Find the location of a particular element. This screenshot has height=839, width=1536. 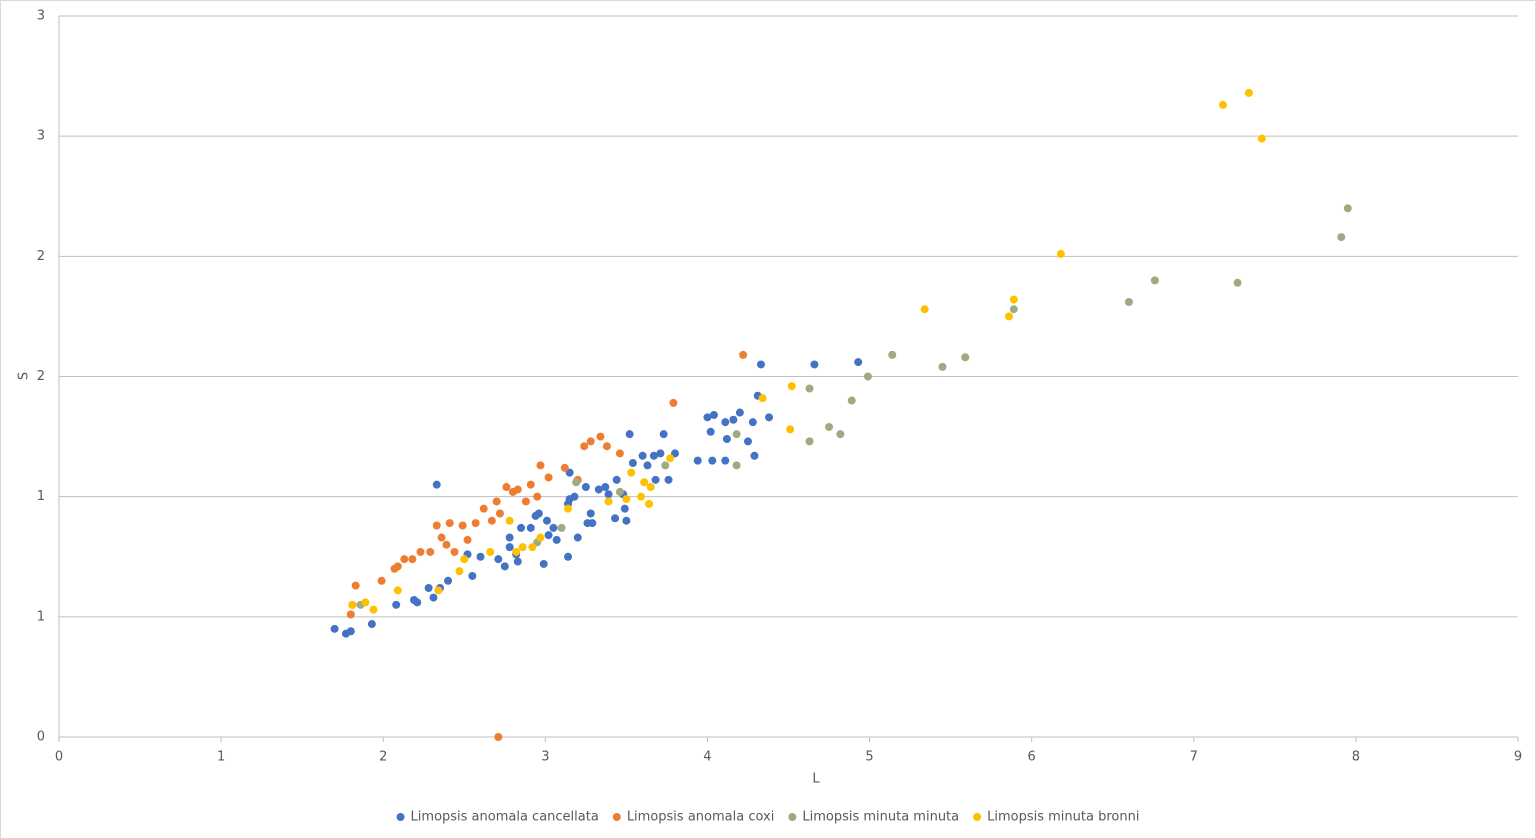

x-tick-label: 2 is located at coordinates (383, 757).